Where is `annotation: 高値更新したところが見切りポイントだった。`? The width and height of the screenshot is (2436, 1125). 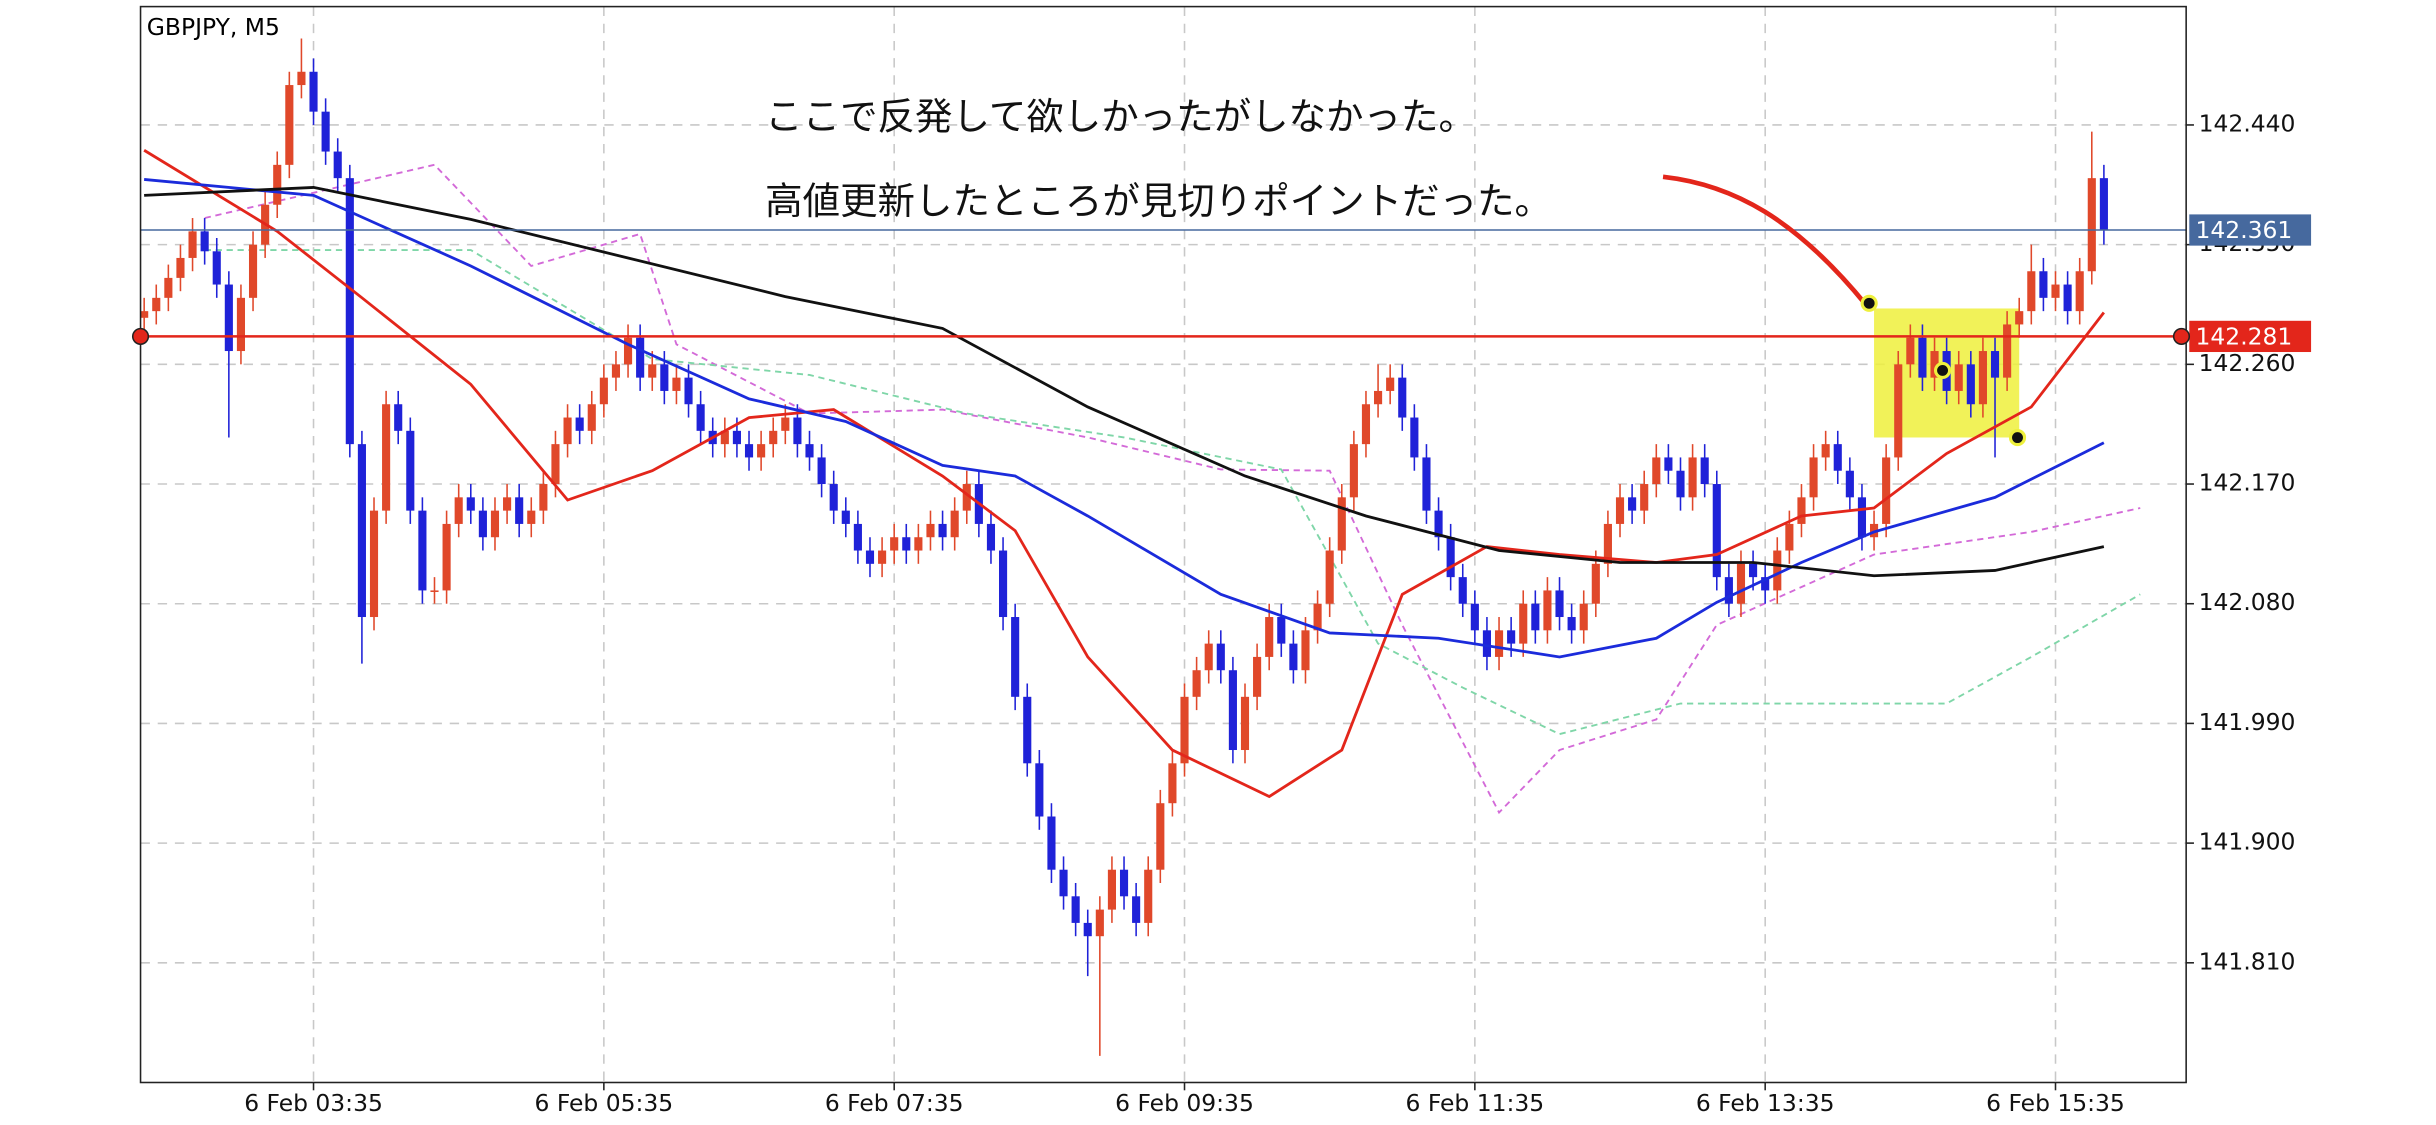
annotation: 高値更新したところが見切りポイントだった。 is located at coordinates (1158, 201).